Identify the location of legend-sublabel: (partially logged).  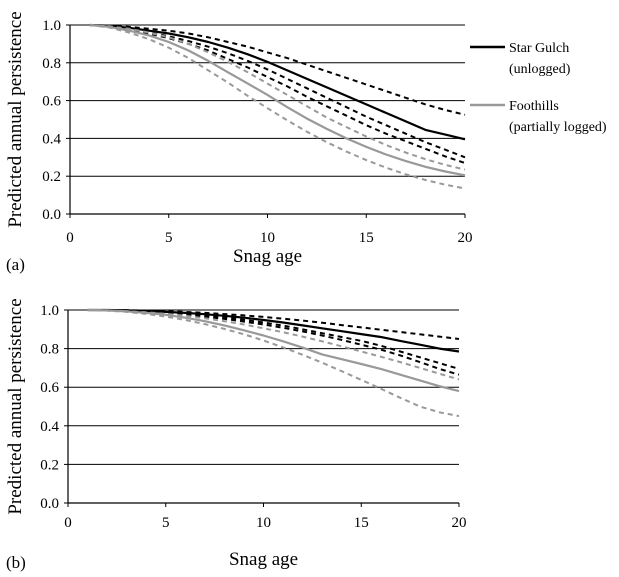
(558, 127).